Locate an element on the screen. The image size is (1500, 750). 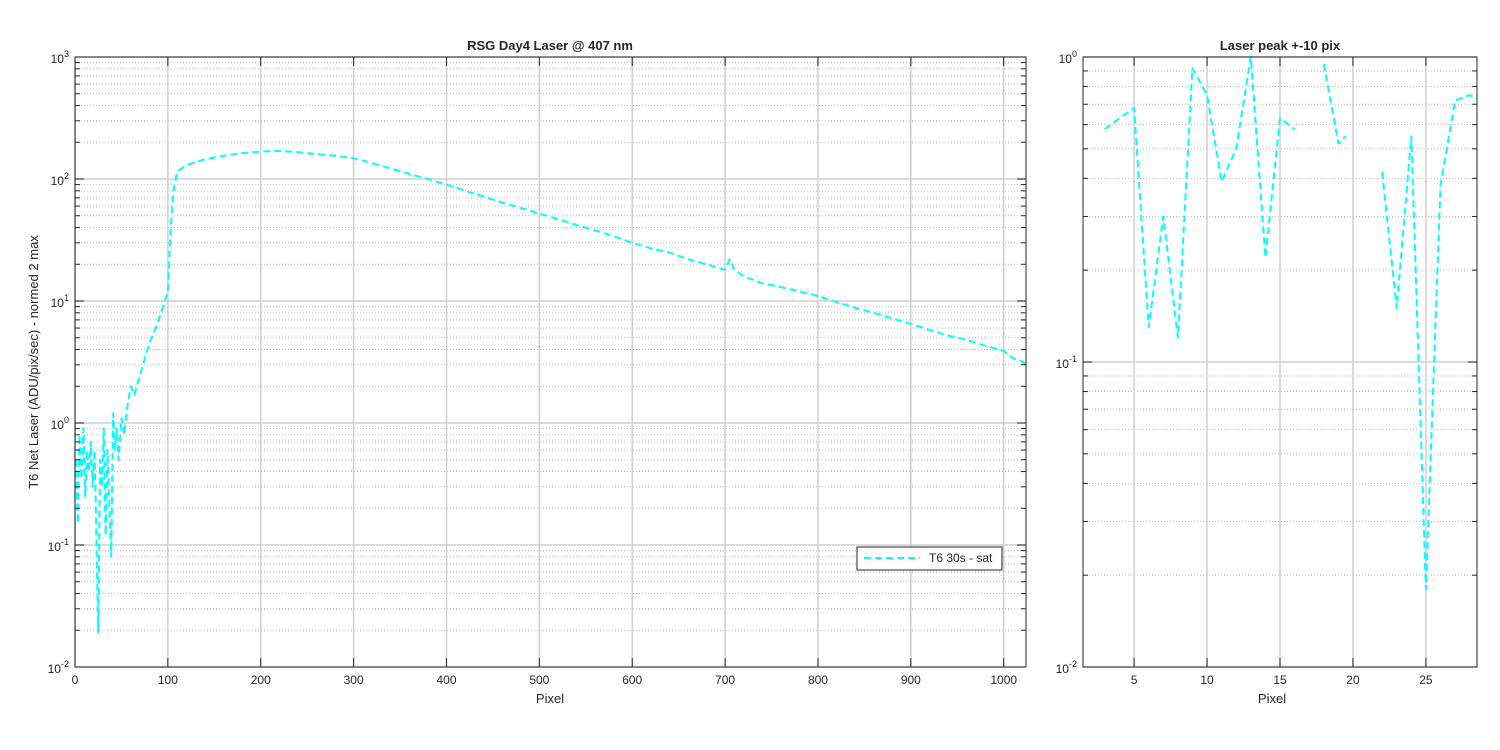
zoom-chart-title: Laser peak +-10 pix is located at coordinates (1280, 45).